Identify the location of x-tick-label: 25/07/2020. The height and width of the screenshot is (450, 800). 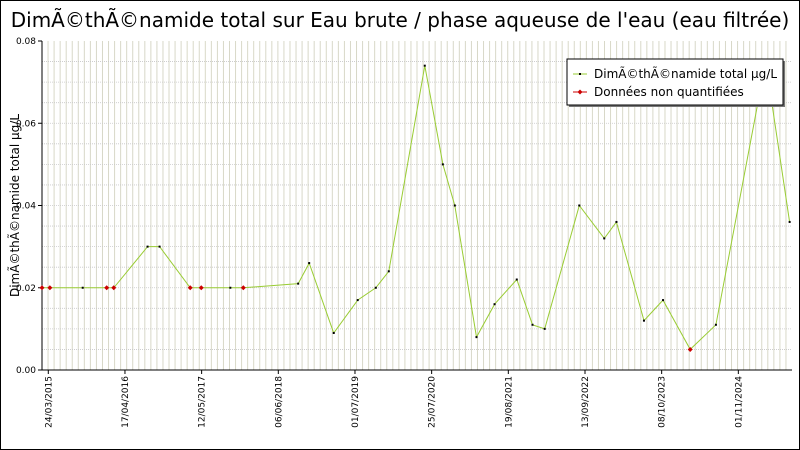
(433, 402).